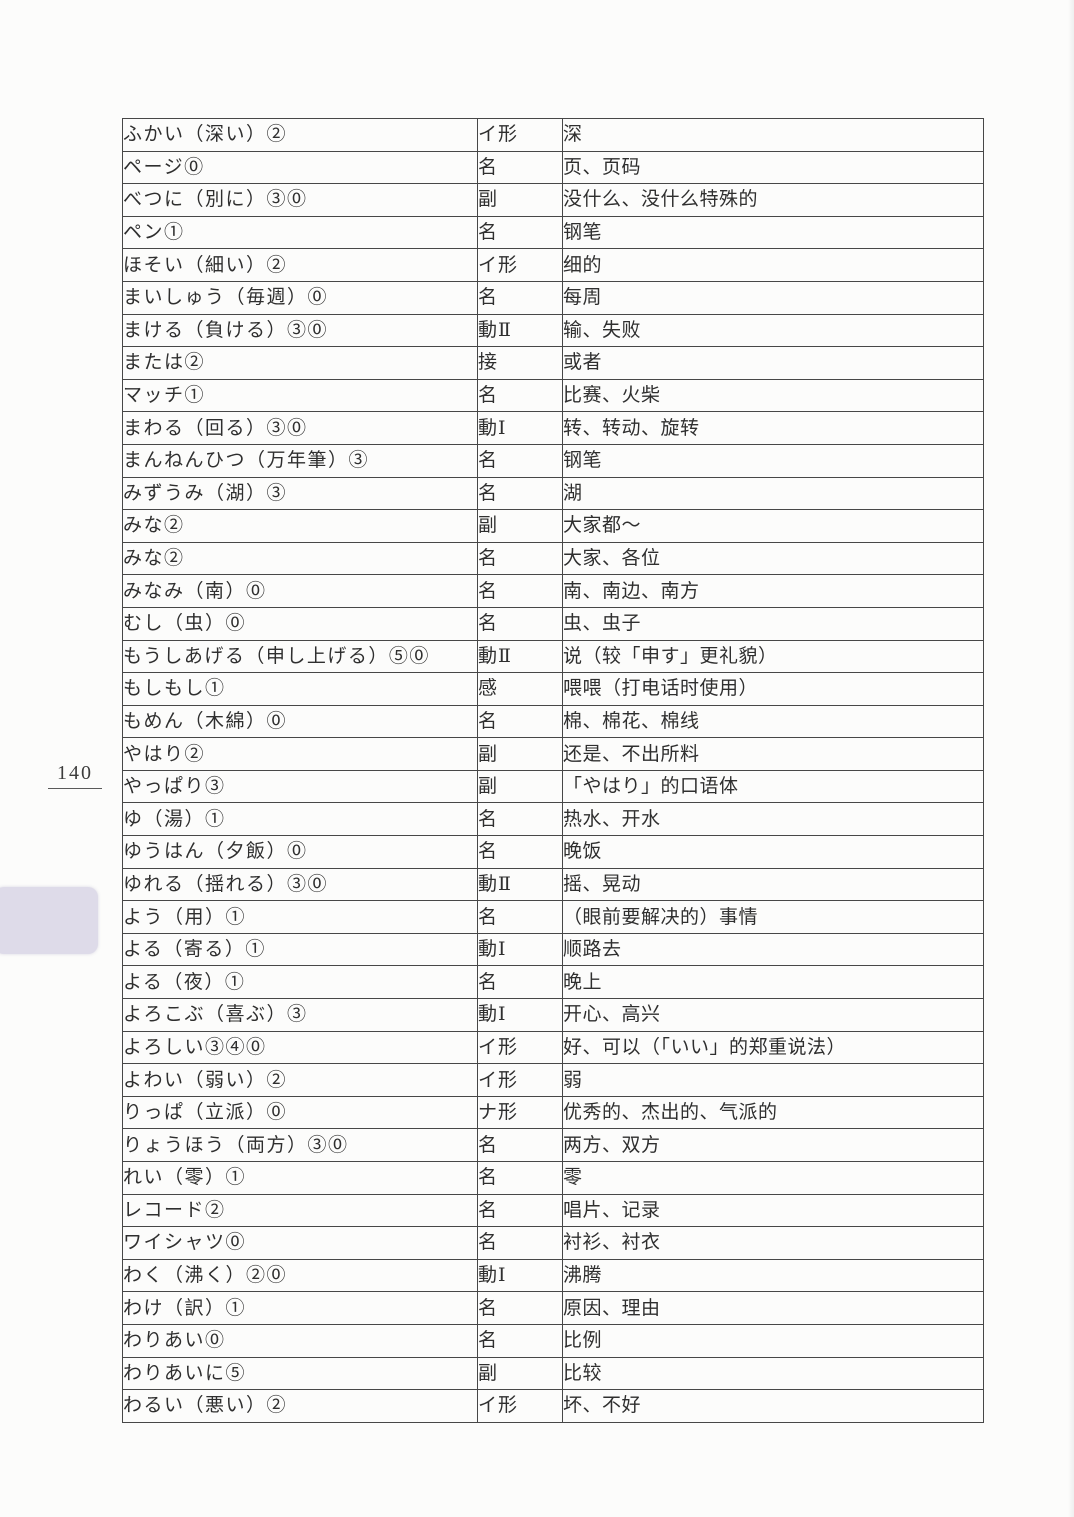 The height and width of the screenshot is (1517, 1074). Describe the element at coordinates (773, 558) in the screenshot. I see `meaning-cell: 大家、各位` at that location.